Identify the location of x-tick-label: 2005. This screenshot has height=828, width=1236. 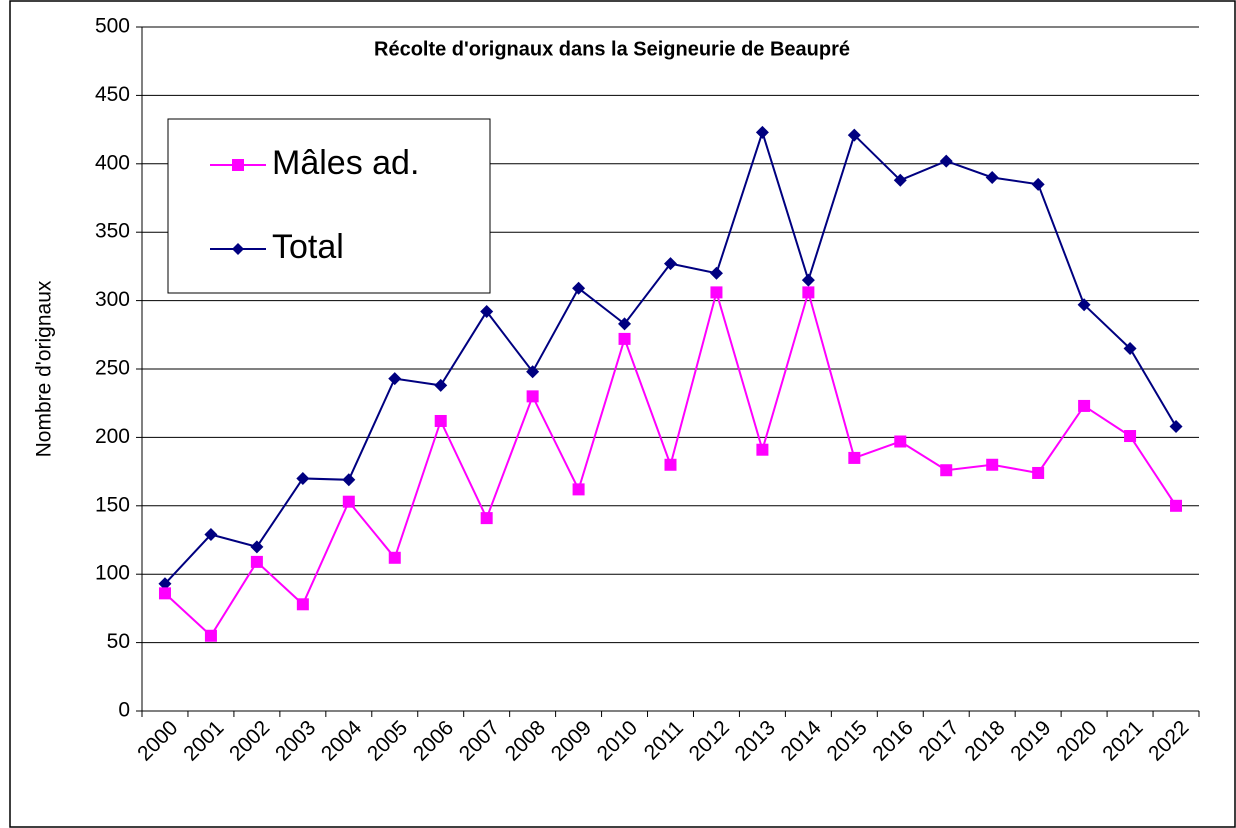
(387, 740).